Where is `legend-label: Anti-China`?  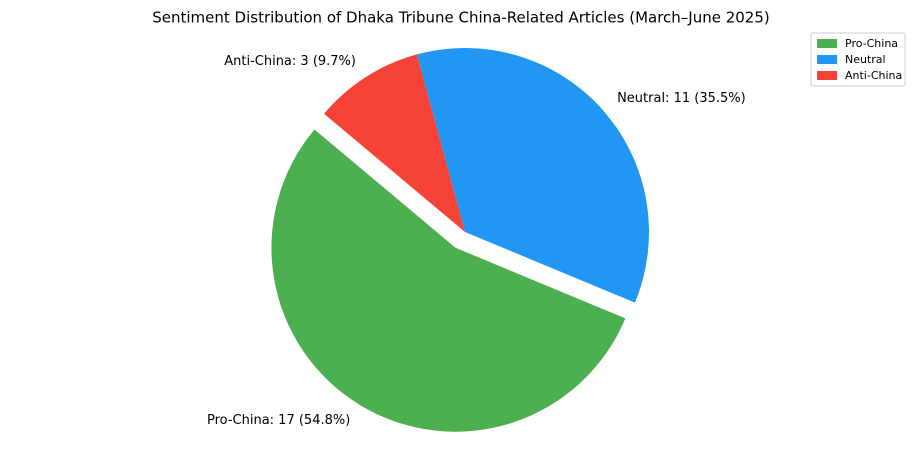 legend-label: Anti-China is located at coordinates (873, 75).